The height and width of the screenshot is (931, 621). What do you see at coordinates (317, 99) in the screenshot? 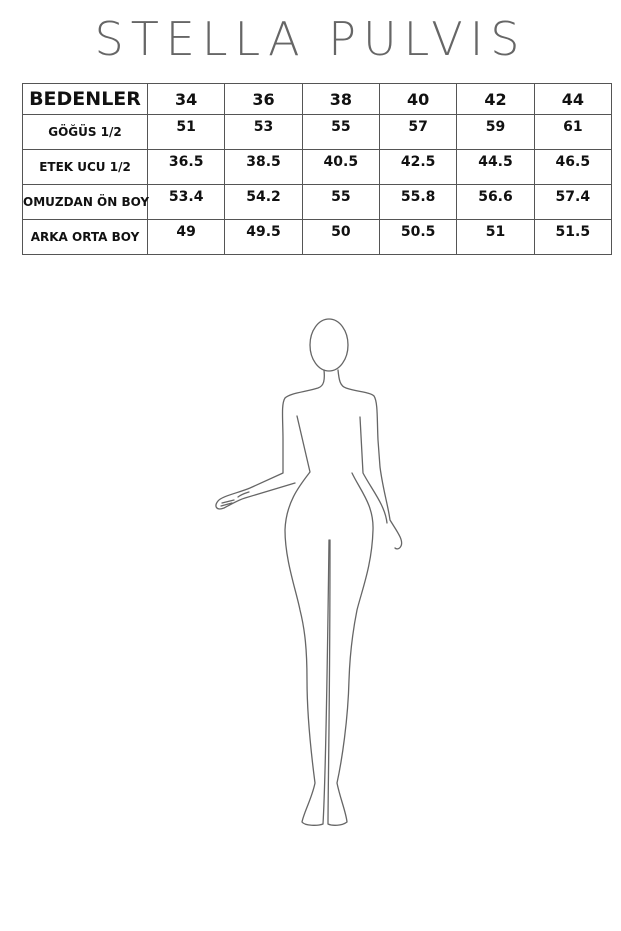
I see `table-header-row: BEDENLER 34 36 38 40 42 44` at bounding box center [317, 99].